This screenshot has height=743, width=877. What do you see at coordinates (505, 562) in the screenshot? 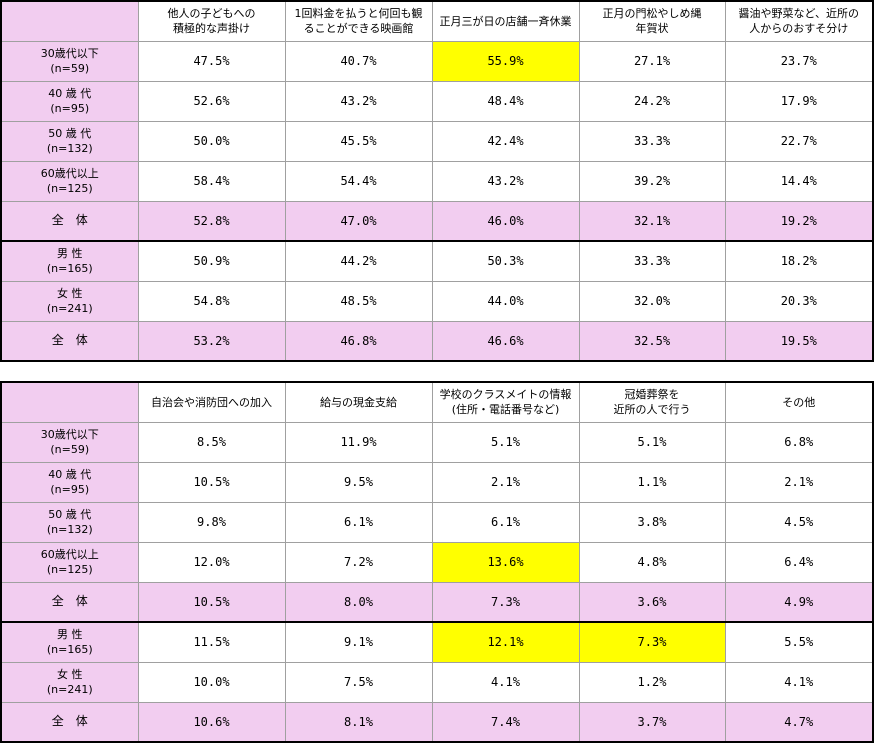
I see `value-cell-highlighted: 13.6%` at bounding box center [505, 562].